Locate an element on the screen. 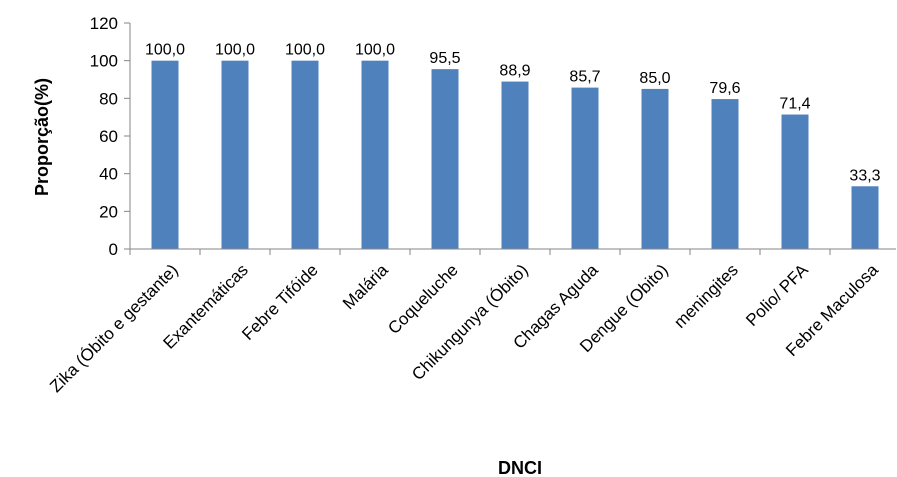 The height and width of the screenshot is (477, 897). x-axis-ticks is located at coordinates (480, 252).